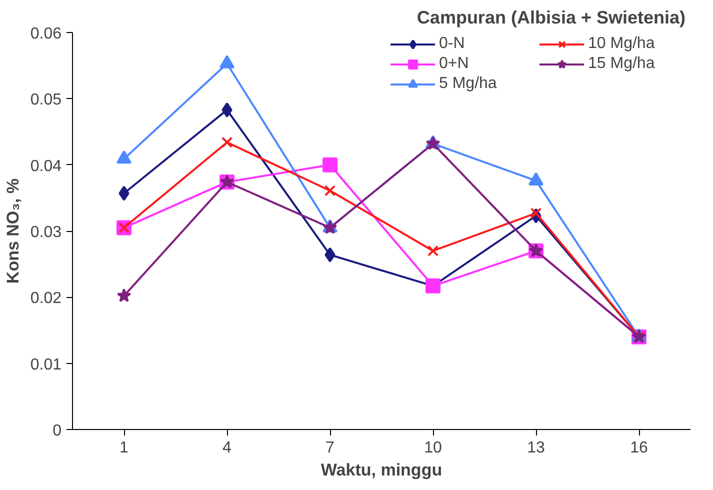 This screenshot has width=713, height=490. I want to click on y-tick-label: 0.02, so click(46, 299).